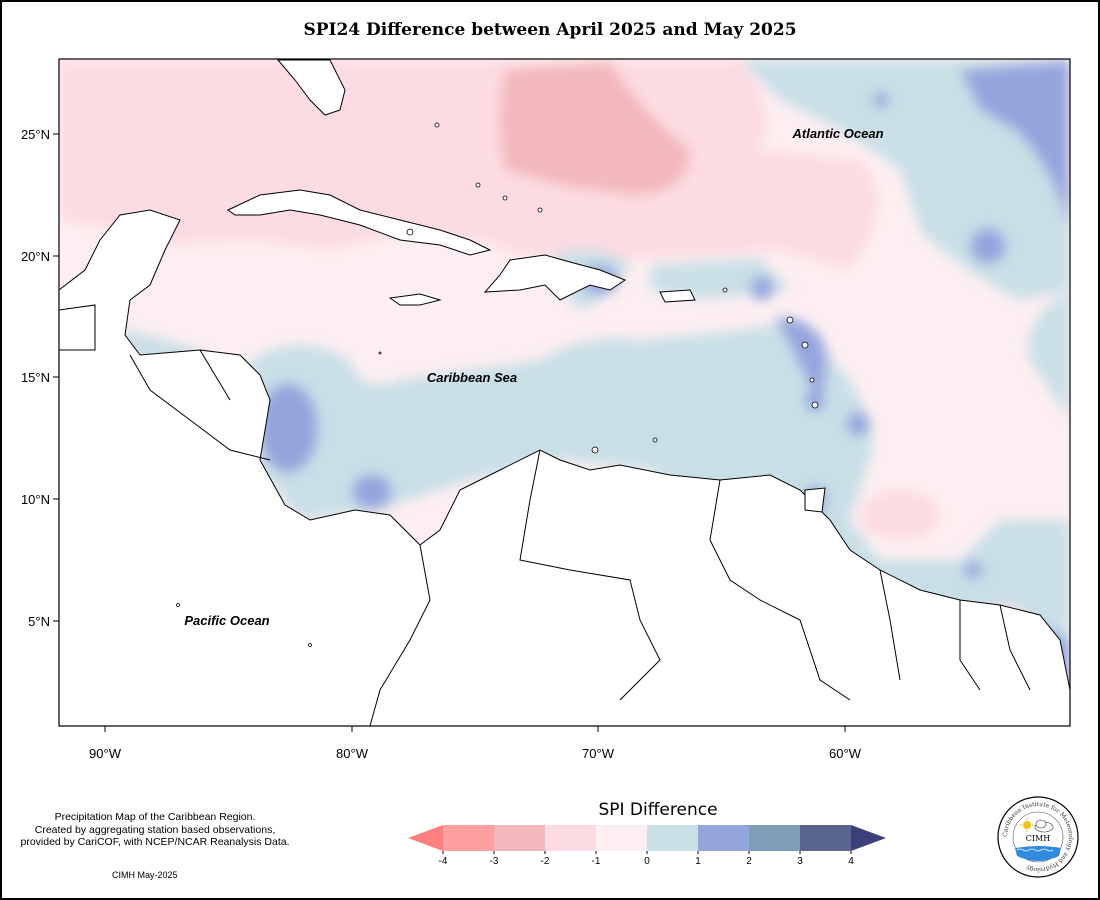 Image resolution: width=1100 pixels, height=900 pixels. I want to click on lon-label-90: 90°W, so click(105, 753).